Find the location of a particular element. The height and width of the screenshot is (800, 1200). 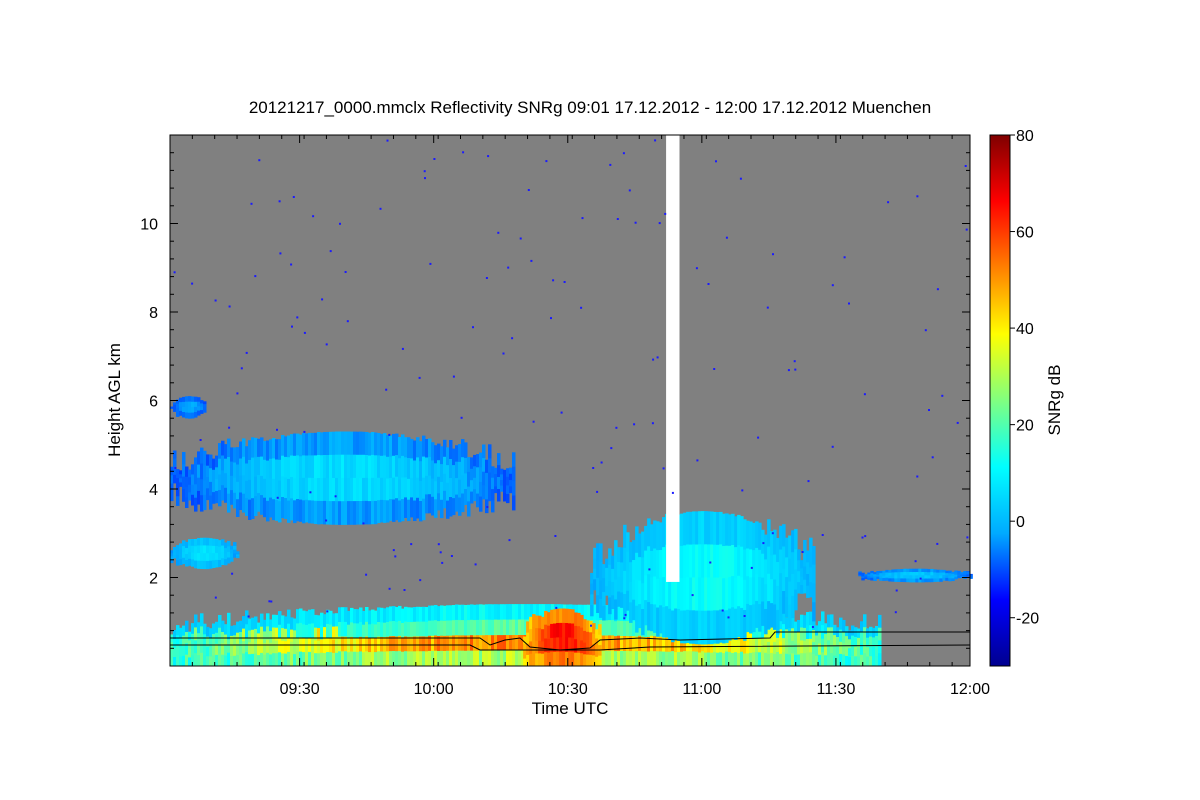

y-tick-label: 10 is located at coordinates (149, 225).